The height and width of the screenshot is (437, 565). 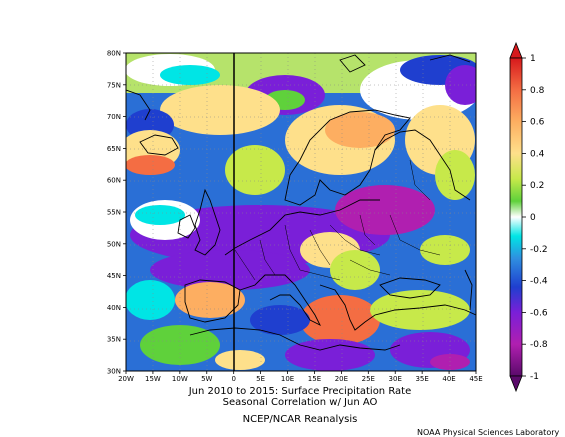 What do you see at coordinates (537, 186) in the screenshot?
I see `colorbar-label: 0.2` at bounding box center [537, 186].